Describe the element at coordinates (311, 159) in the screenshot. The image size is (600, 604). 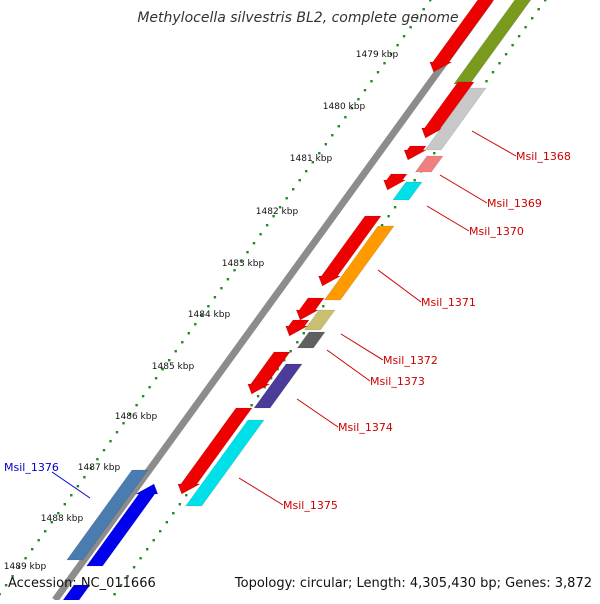
I see `kbp-label: 1481 kbp` at that location.